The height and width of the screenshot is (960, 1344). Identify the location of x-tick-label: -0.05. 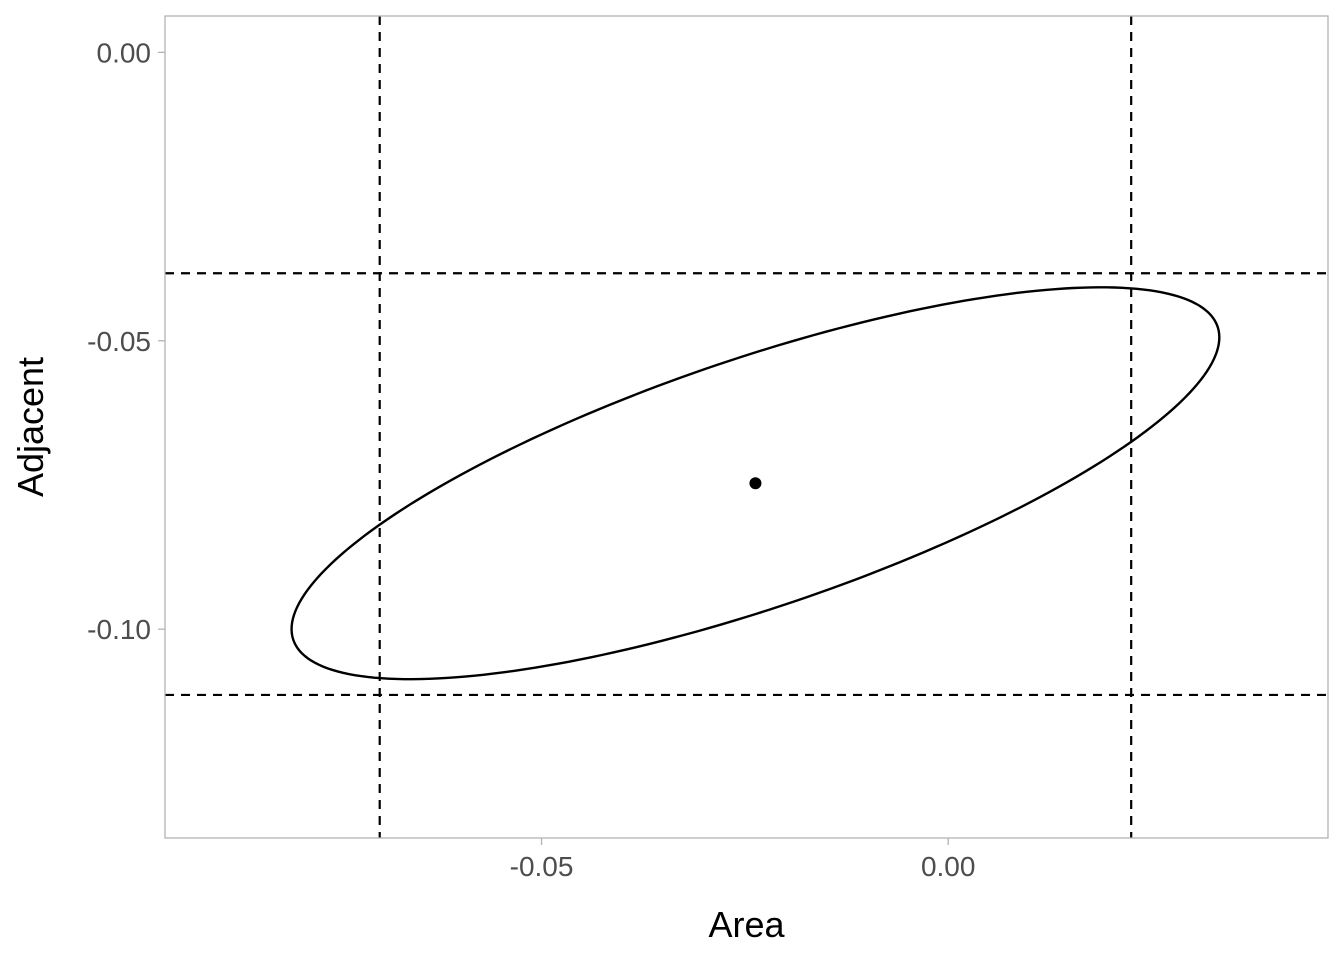
(542, 866).